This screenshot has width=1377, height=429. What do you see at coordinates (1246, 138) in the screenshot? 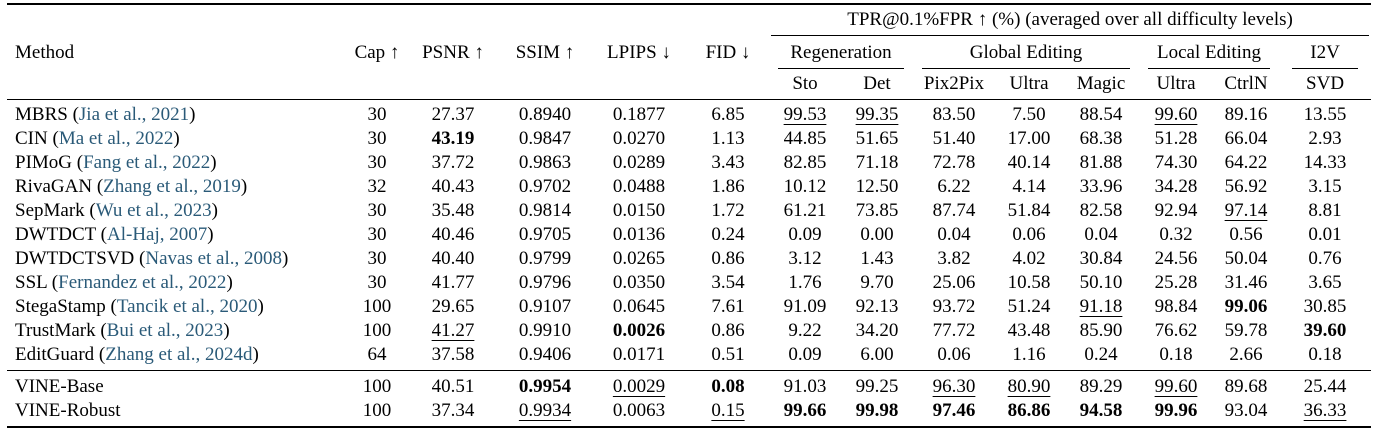
I see `cell-ctrln: 66.04` at bounding box center [1246, 138].